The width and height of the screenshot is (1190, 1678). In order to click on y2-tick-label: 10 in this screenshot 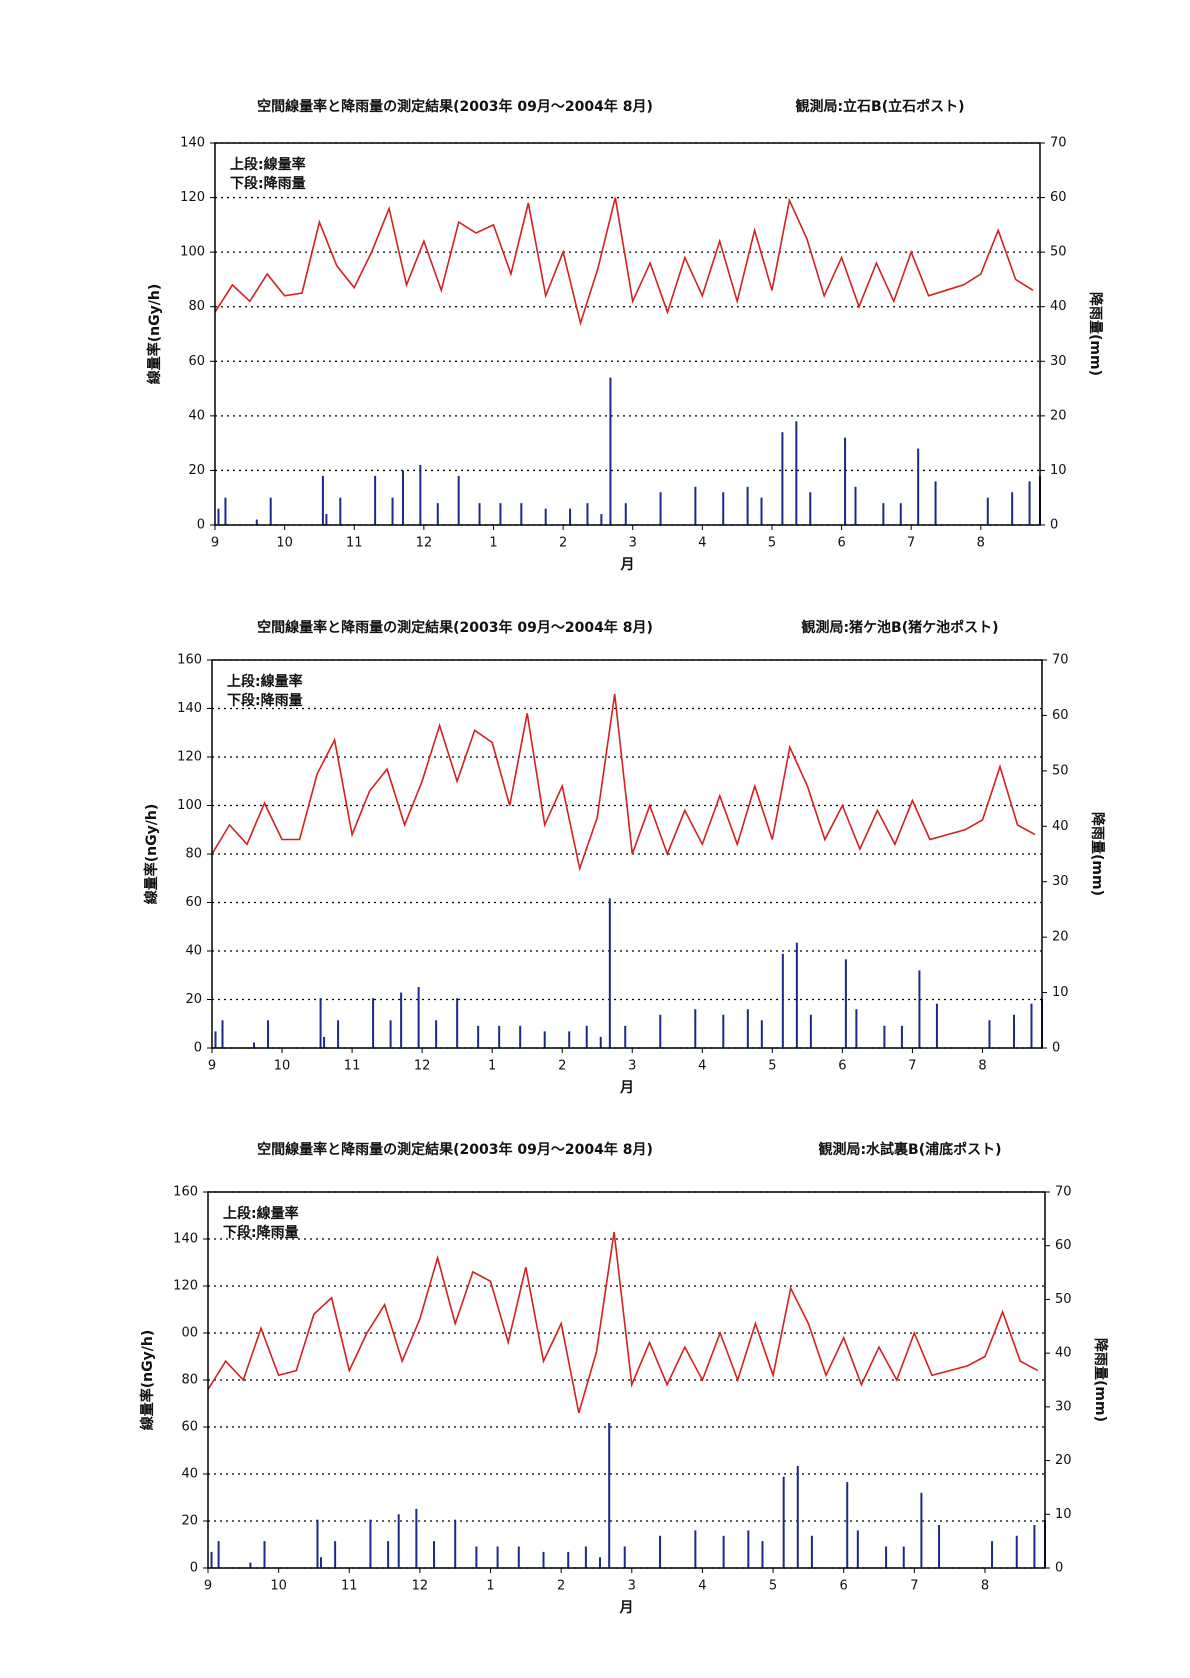, I will do `click(1058, 470)`.